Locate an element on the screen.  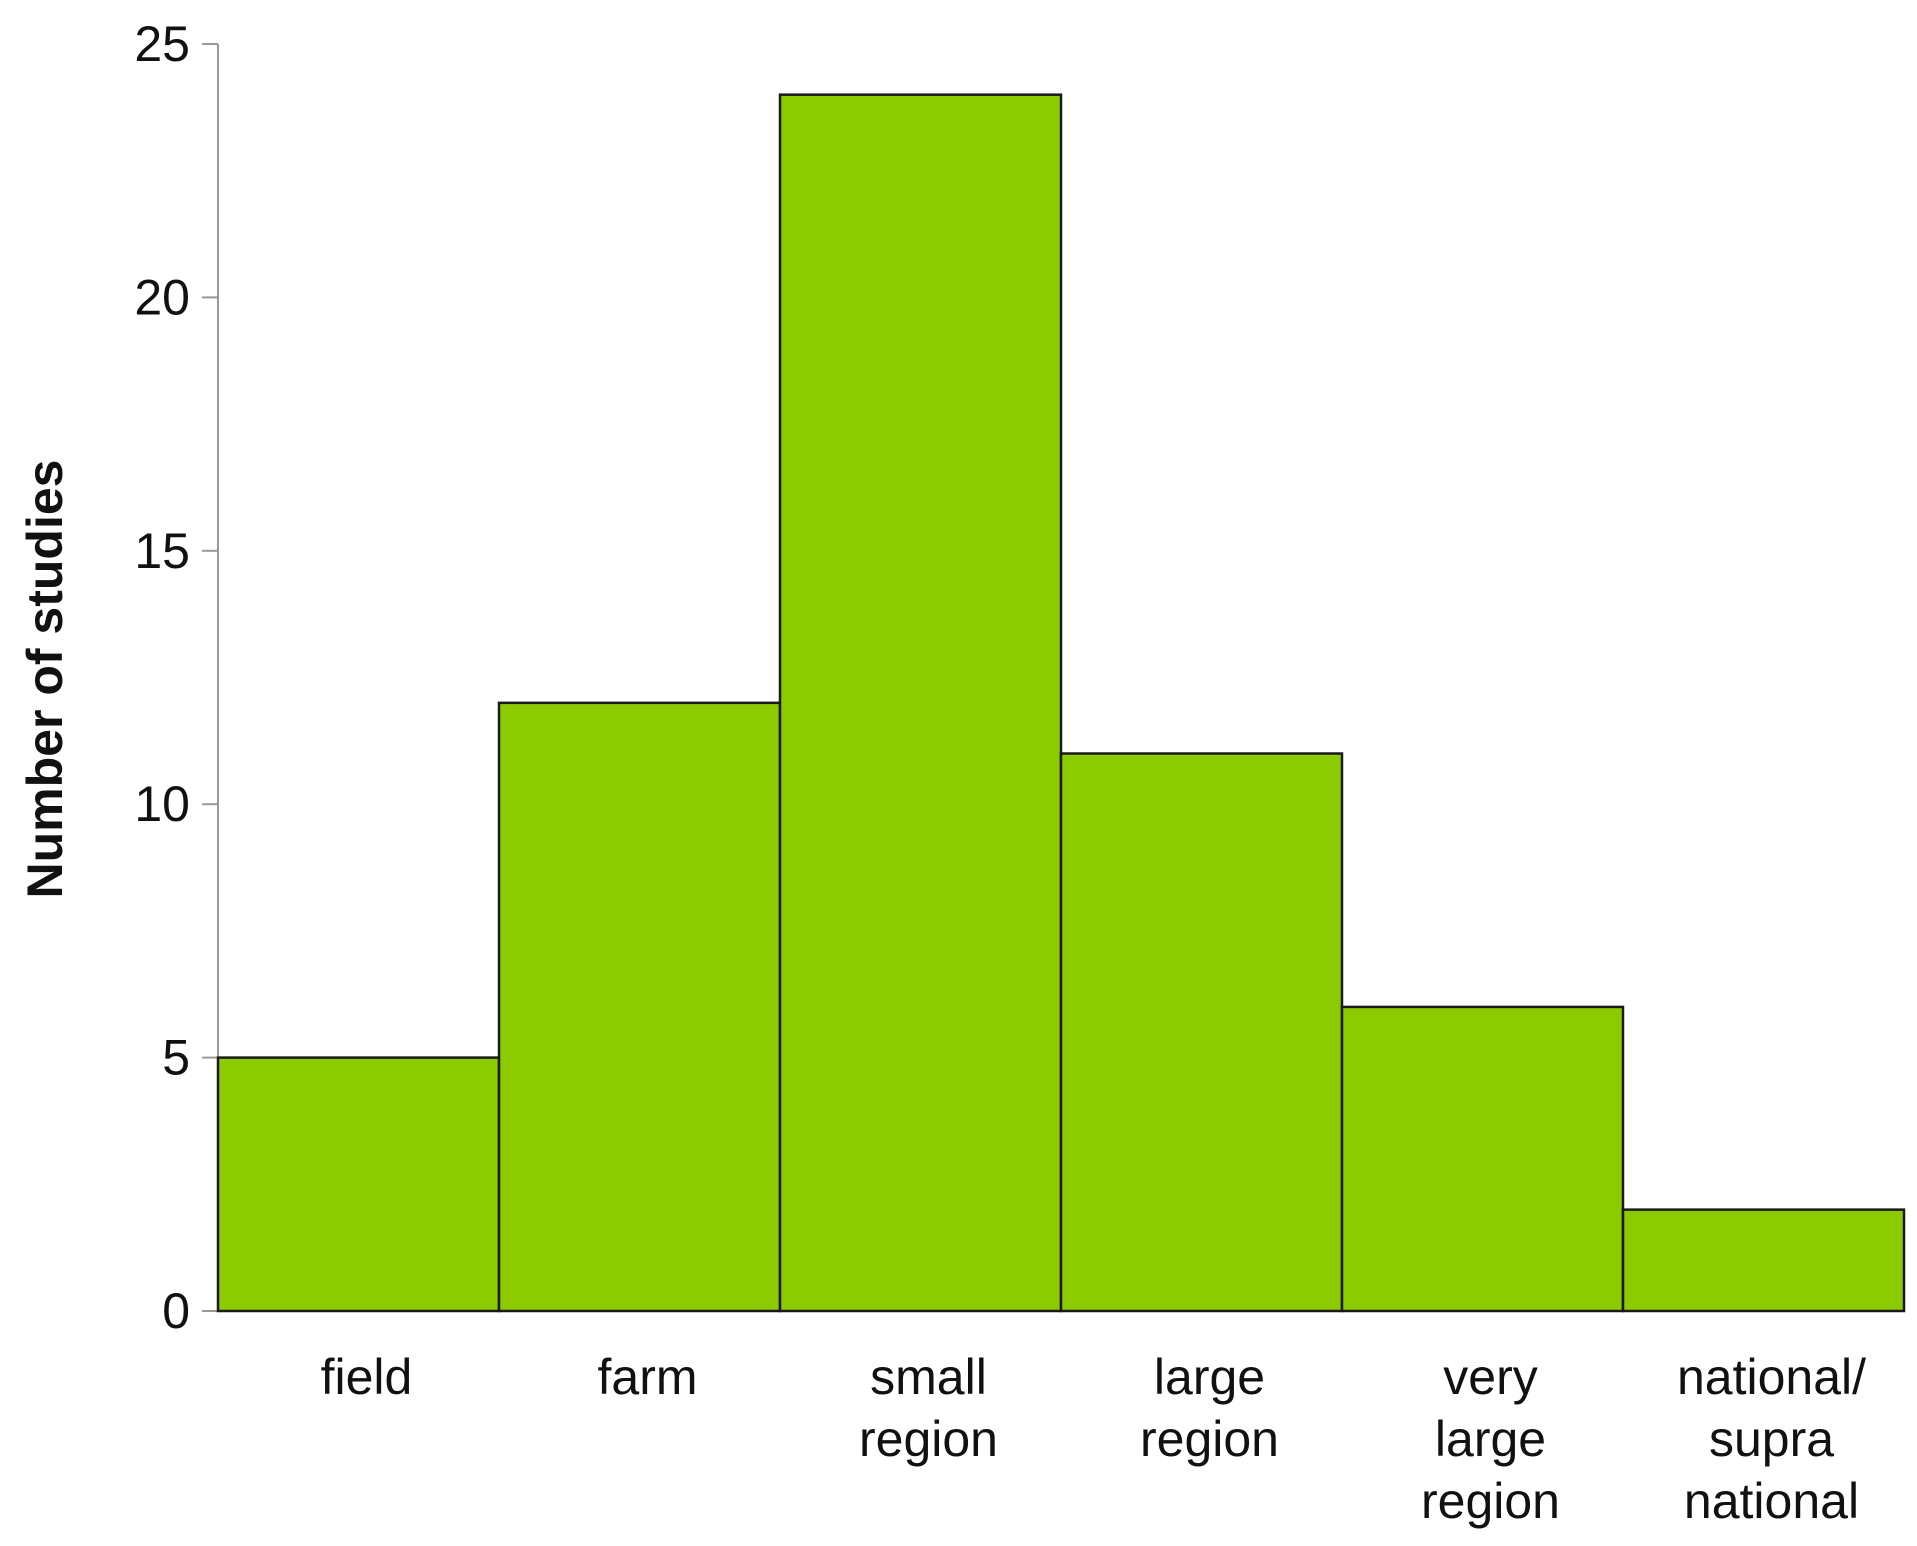
x-tick-label: national is located at coordinates (1771, 1501).